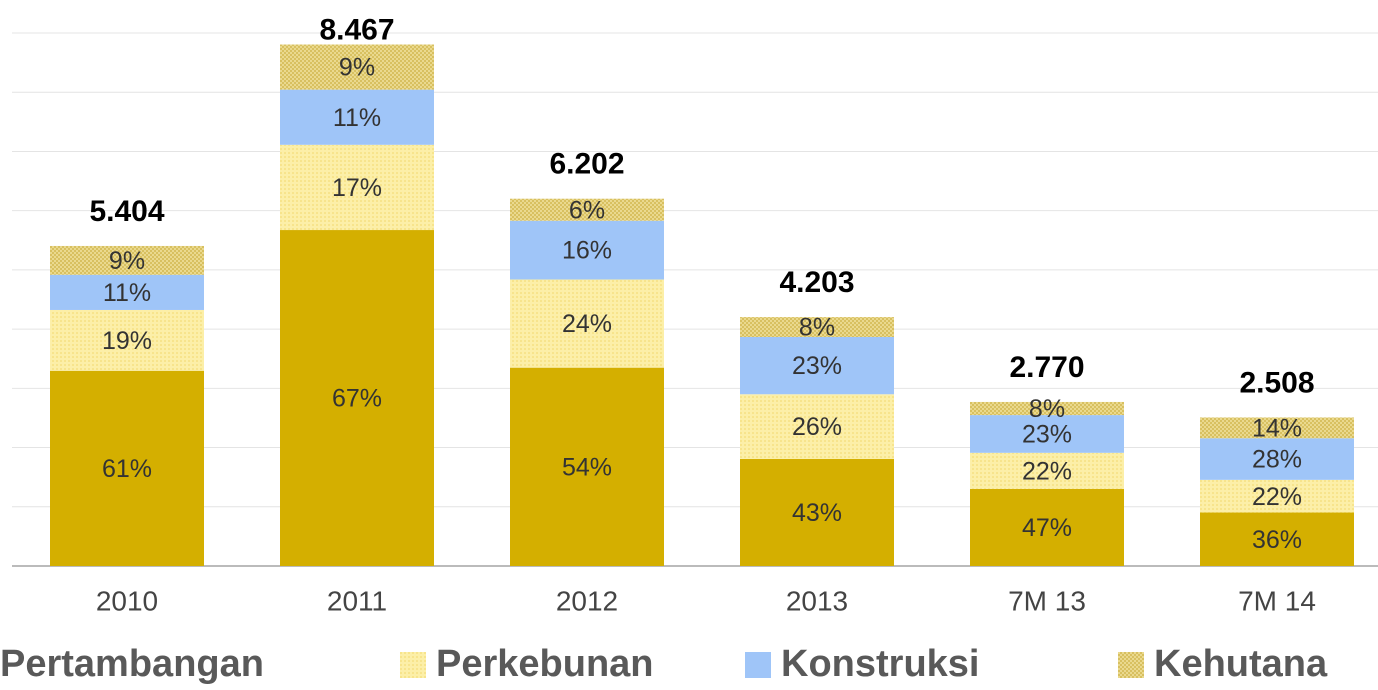 Image resolution: width=1378 pixels, height=690 pixels. I want to click on x-tick-label: 2012, so click(587, 600).